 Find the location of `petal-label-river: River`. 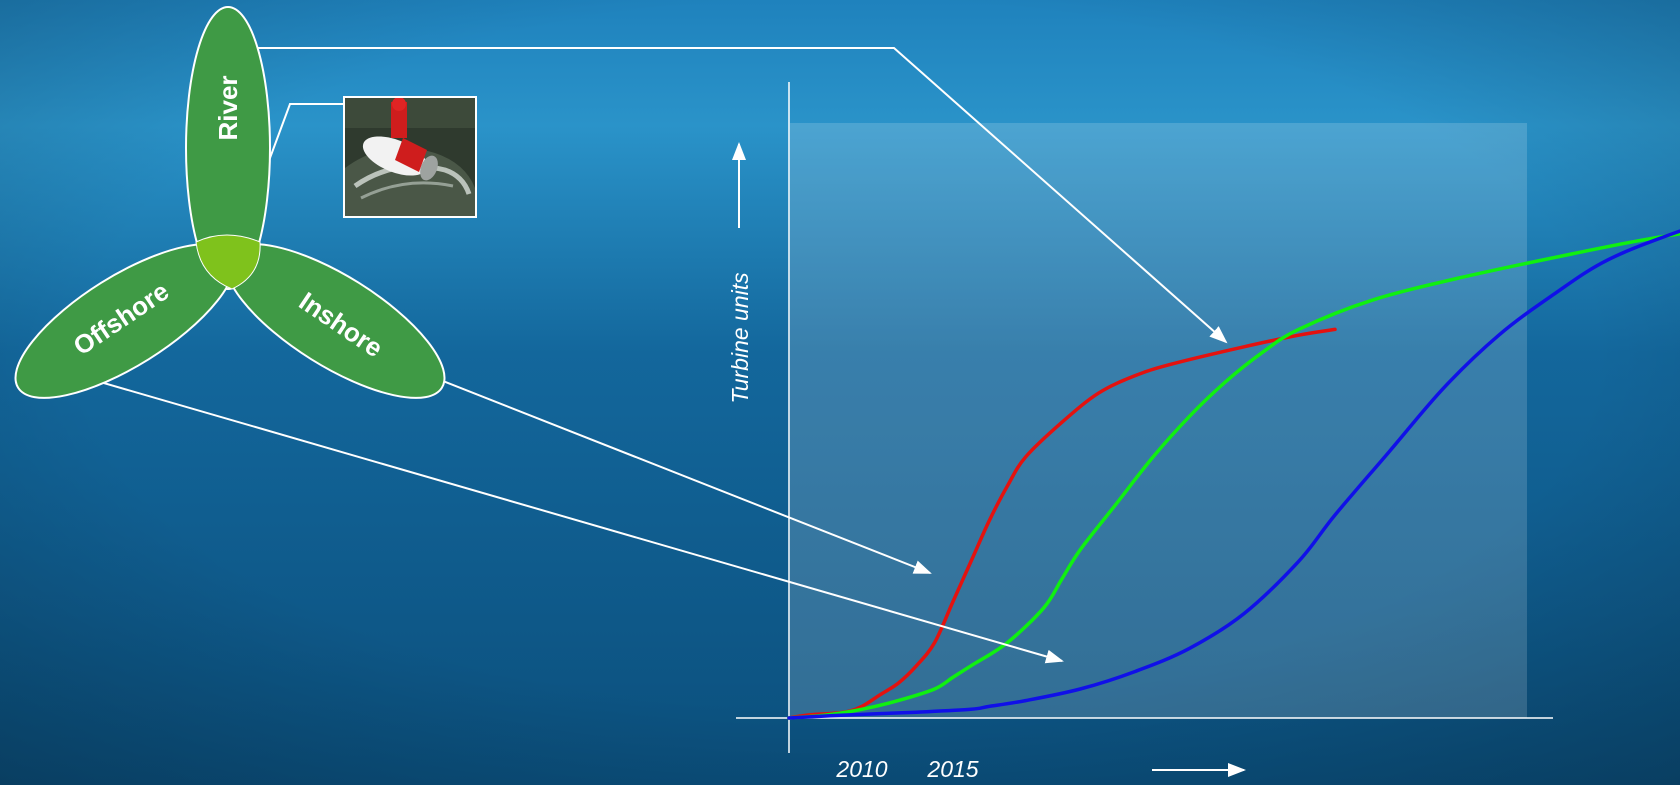

petal-label-river: River is located at coordinates (228, 107).